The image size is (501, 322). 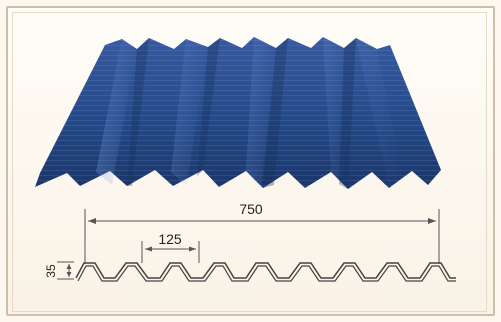 I want to click on profile-outline-bottom, so click(x=266, y=273).